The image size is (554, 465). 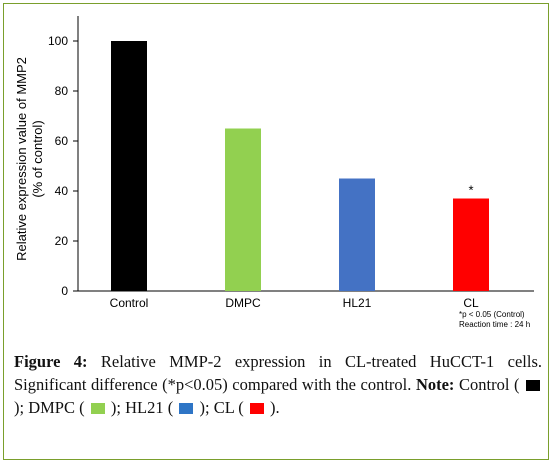 I want to click on bar-dmpc, so click(x=243, y=209).